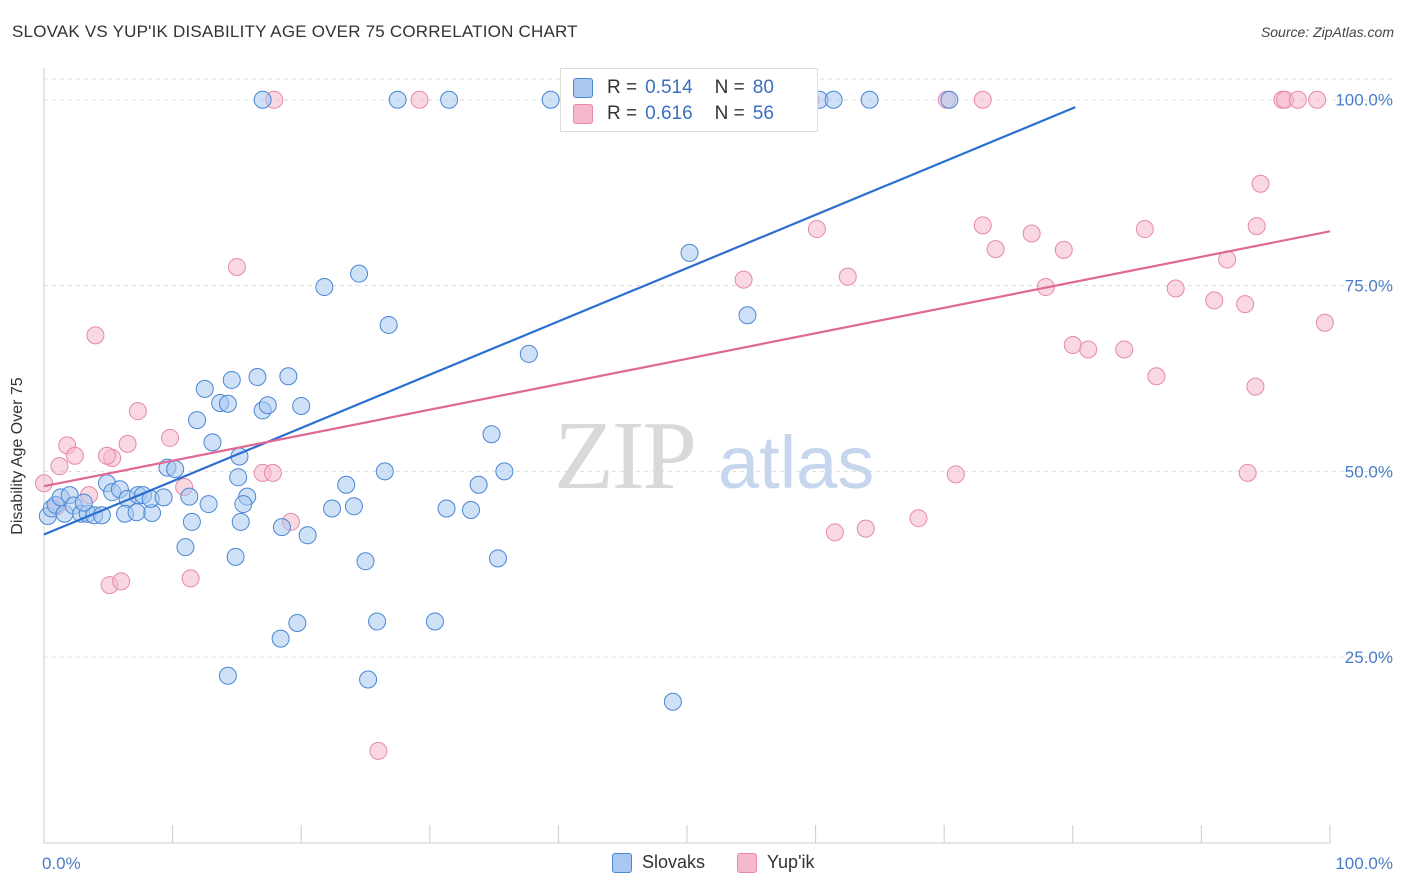  What do you see at coordinates (1364, 100) in the screenshot?
I see `y-tick-label: 100.0%` at bounding box center [1364, 100].